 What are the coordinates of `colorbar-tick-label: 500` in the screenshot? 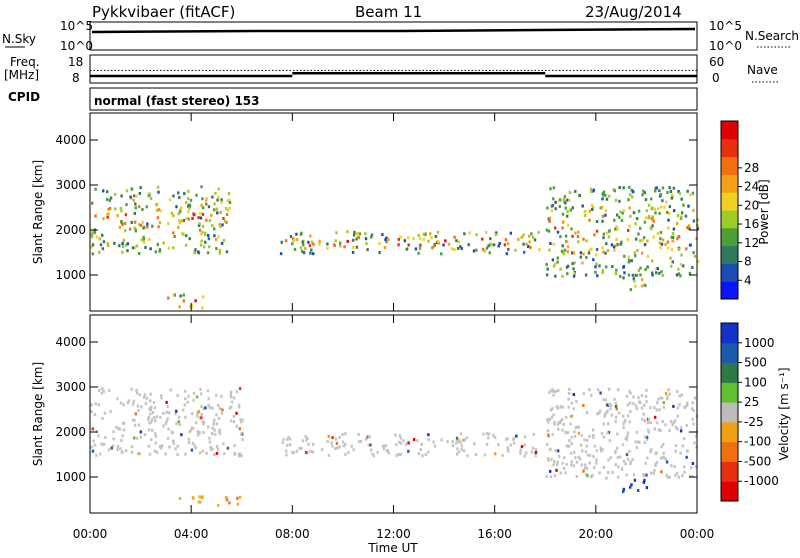 It's located at (755, 363).